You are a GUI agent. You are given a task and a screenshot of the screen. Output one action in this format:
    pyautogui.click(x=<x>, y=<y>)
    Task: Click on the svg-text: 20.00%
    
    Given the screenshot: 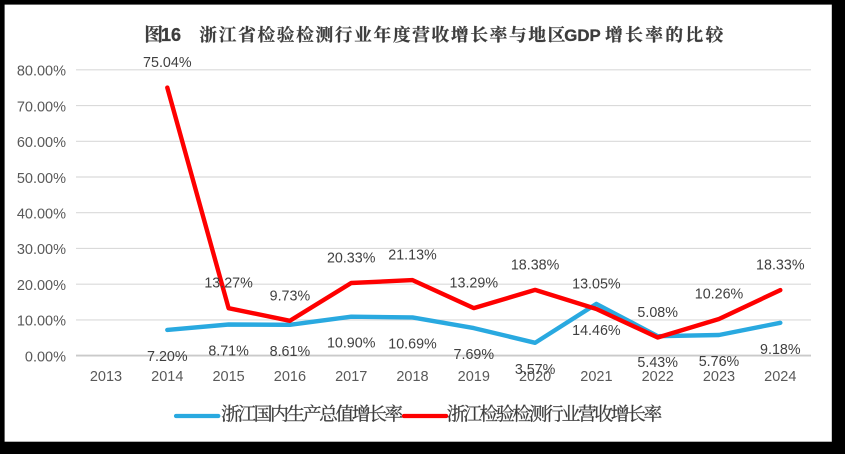 What is the action you would take?
    pyautogui.click(x=41, y=286)
    